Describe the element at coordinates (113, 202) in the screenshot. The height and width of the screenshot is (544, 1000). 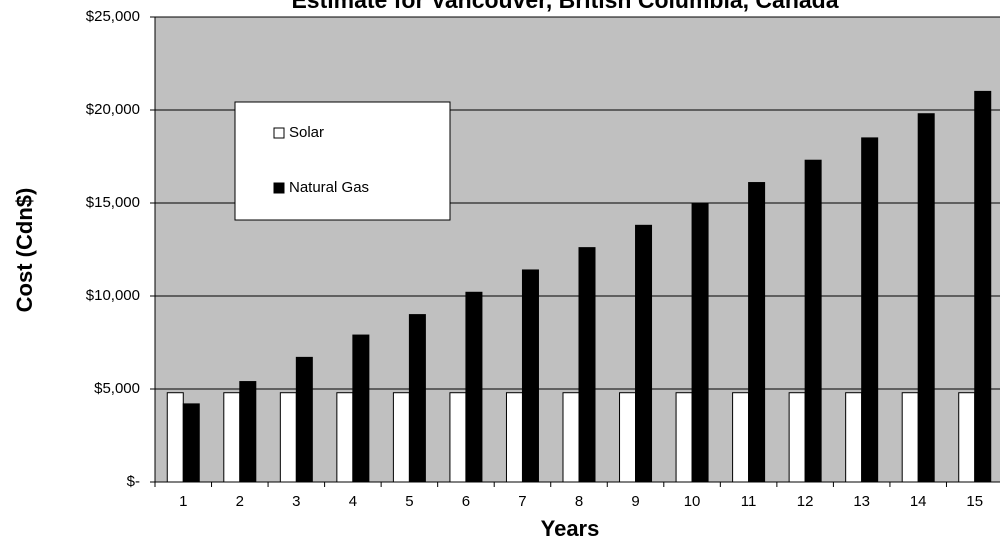
I see `y-tick-label: $15,000` at that location.